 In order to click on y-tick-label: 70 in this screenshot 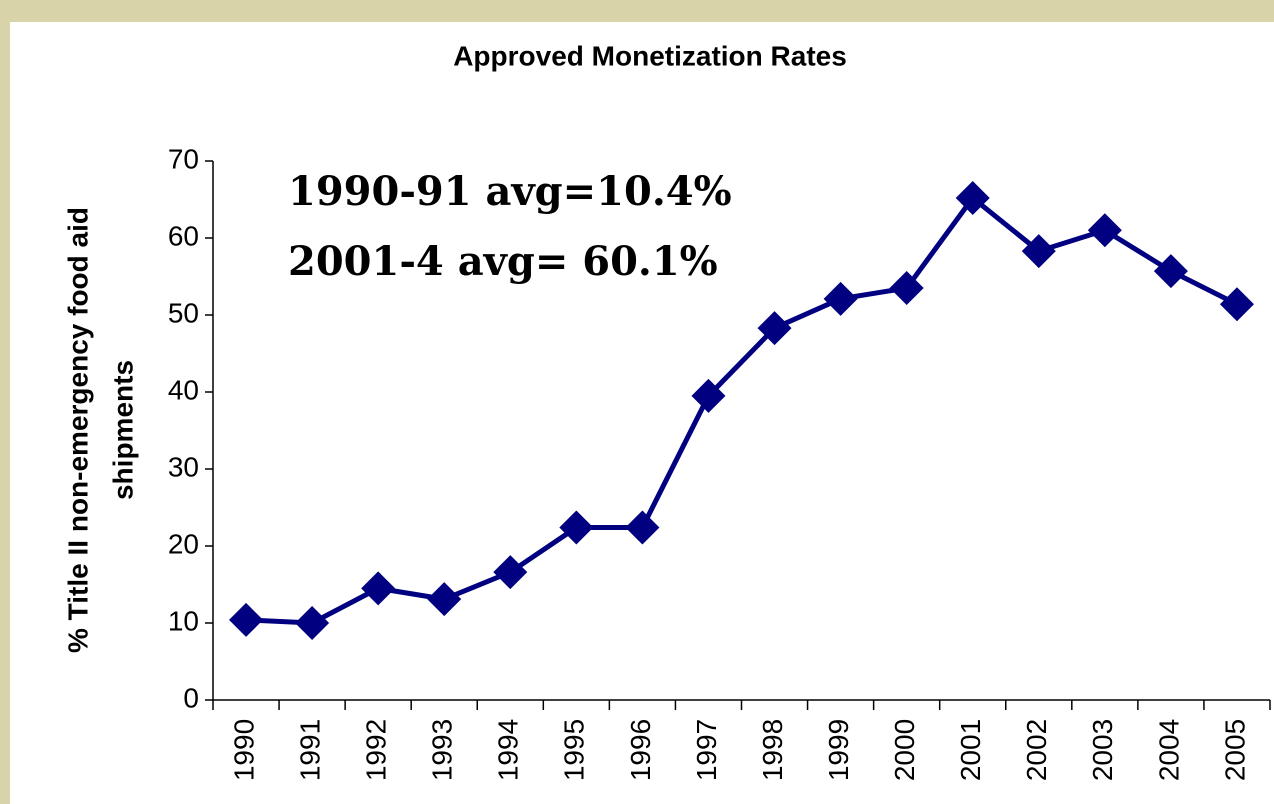, I will do `click(183, 158)`.